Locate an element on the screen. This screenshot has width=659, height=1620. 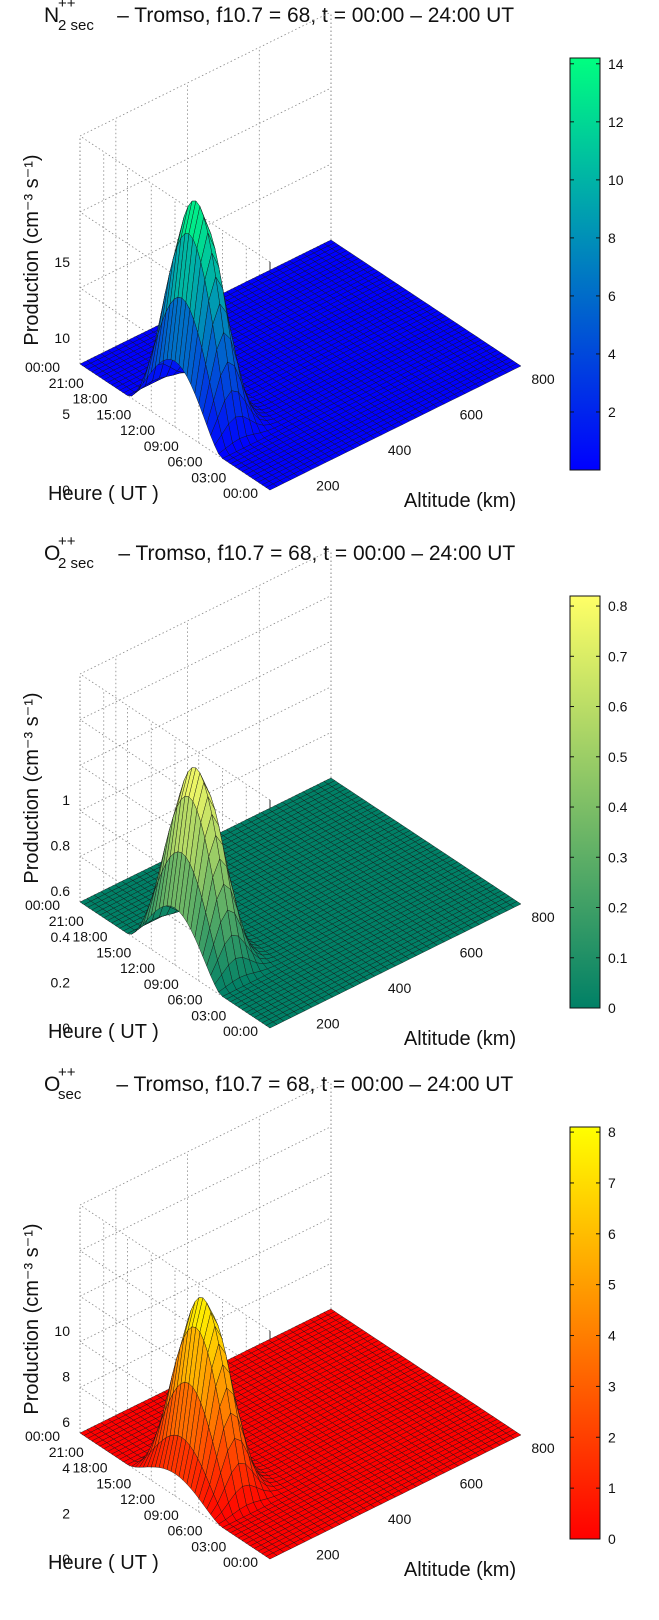
colorbar-tick-label: 8 is located at coordinates (612, 238).